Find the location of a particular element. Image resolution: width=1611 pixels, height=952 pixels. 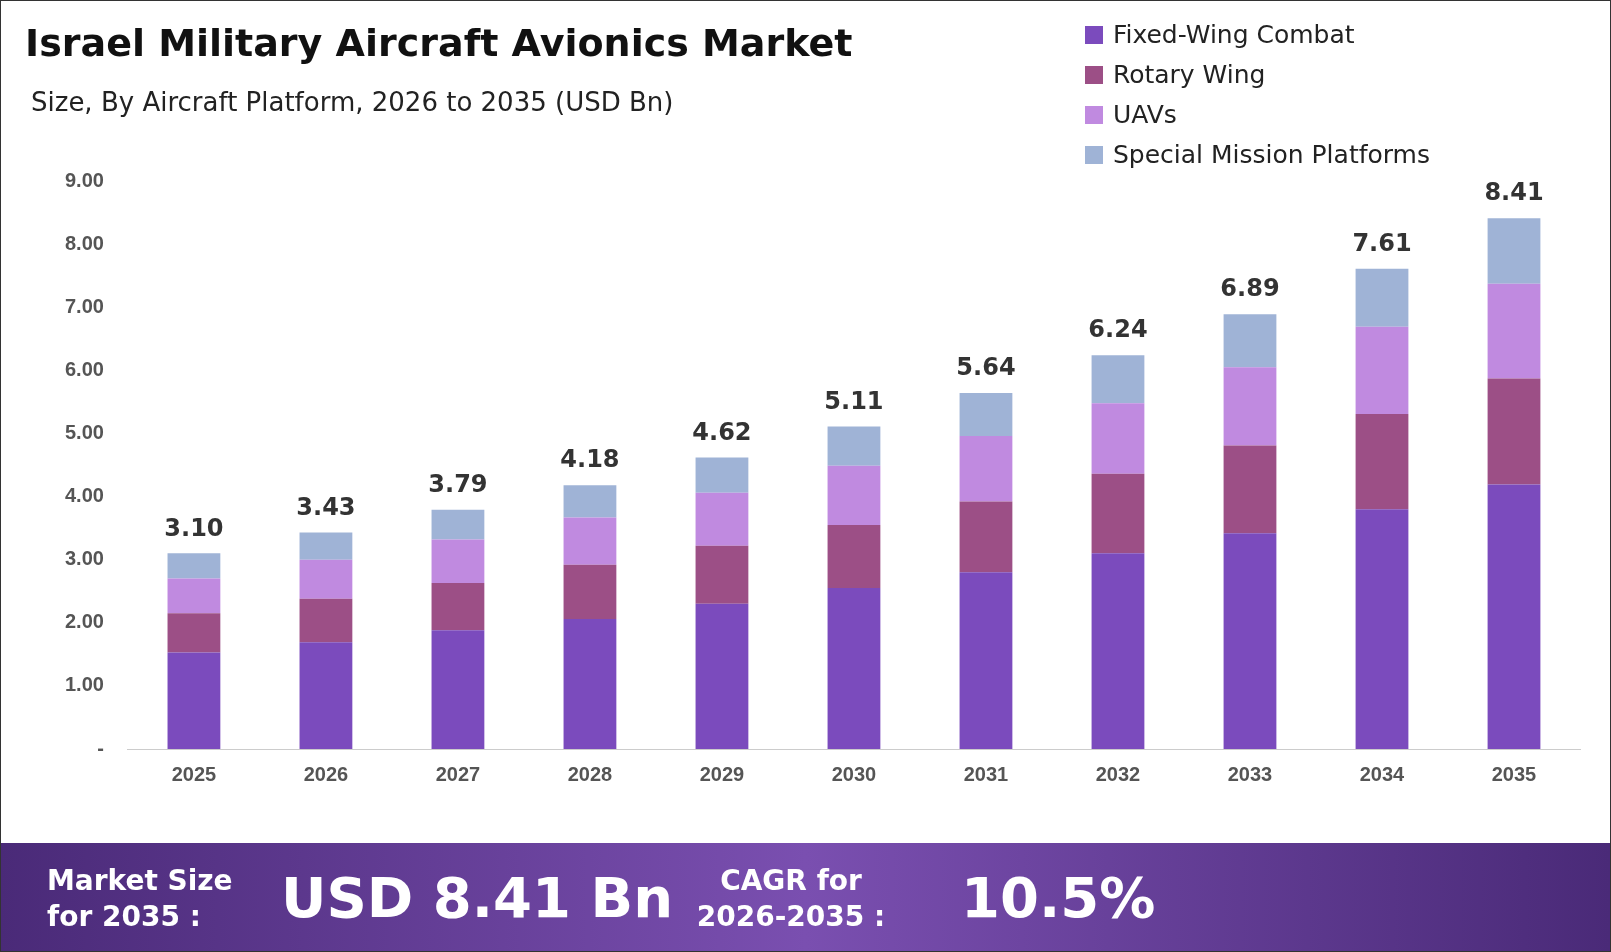

x-tick-label: 2030 is located at coordinates (854, 773).